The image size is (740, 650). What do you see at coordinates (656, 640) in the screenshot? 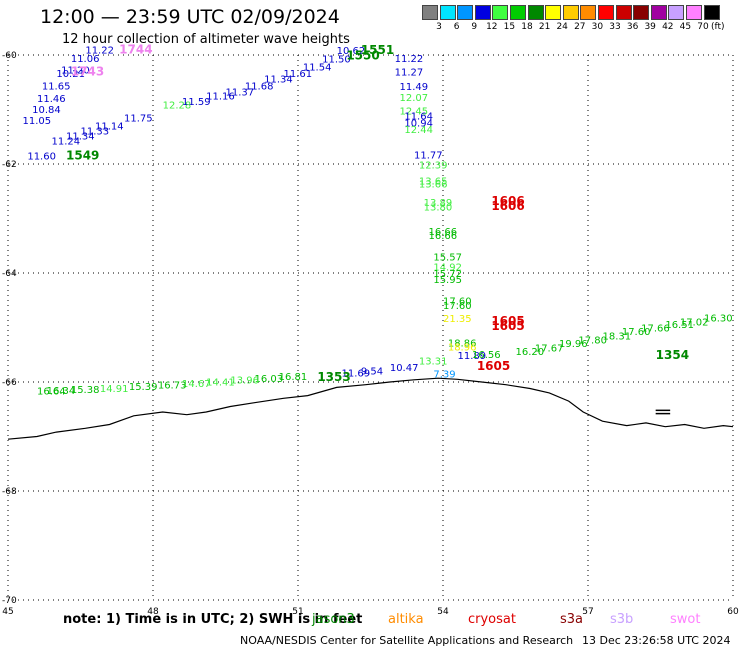
I see `generated-timestamp: 13 Dec 23:26:58 UTC 2024` at bounding box center [656, 640].